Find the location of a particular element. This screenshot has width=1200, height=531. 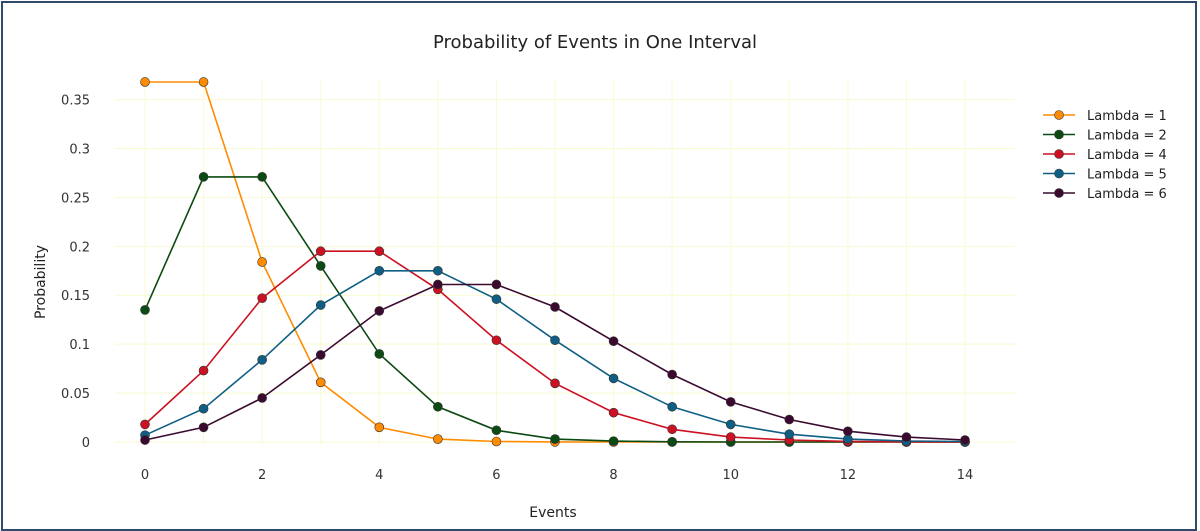

legend-item: Lambda = 6 is located at coordinates (1105, 194).